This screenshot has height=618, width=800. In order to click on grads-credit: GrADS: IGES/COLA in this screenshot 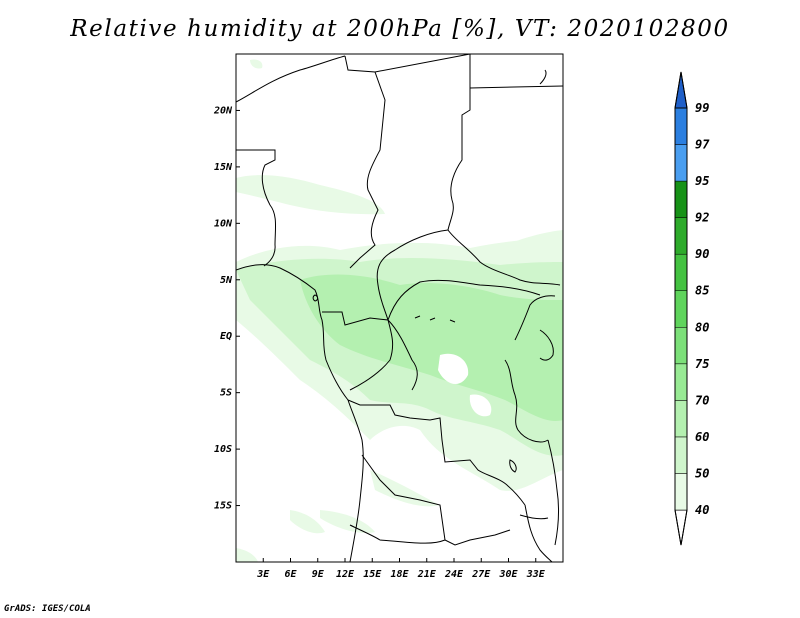, I will do `click(47, 609)`.